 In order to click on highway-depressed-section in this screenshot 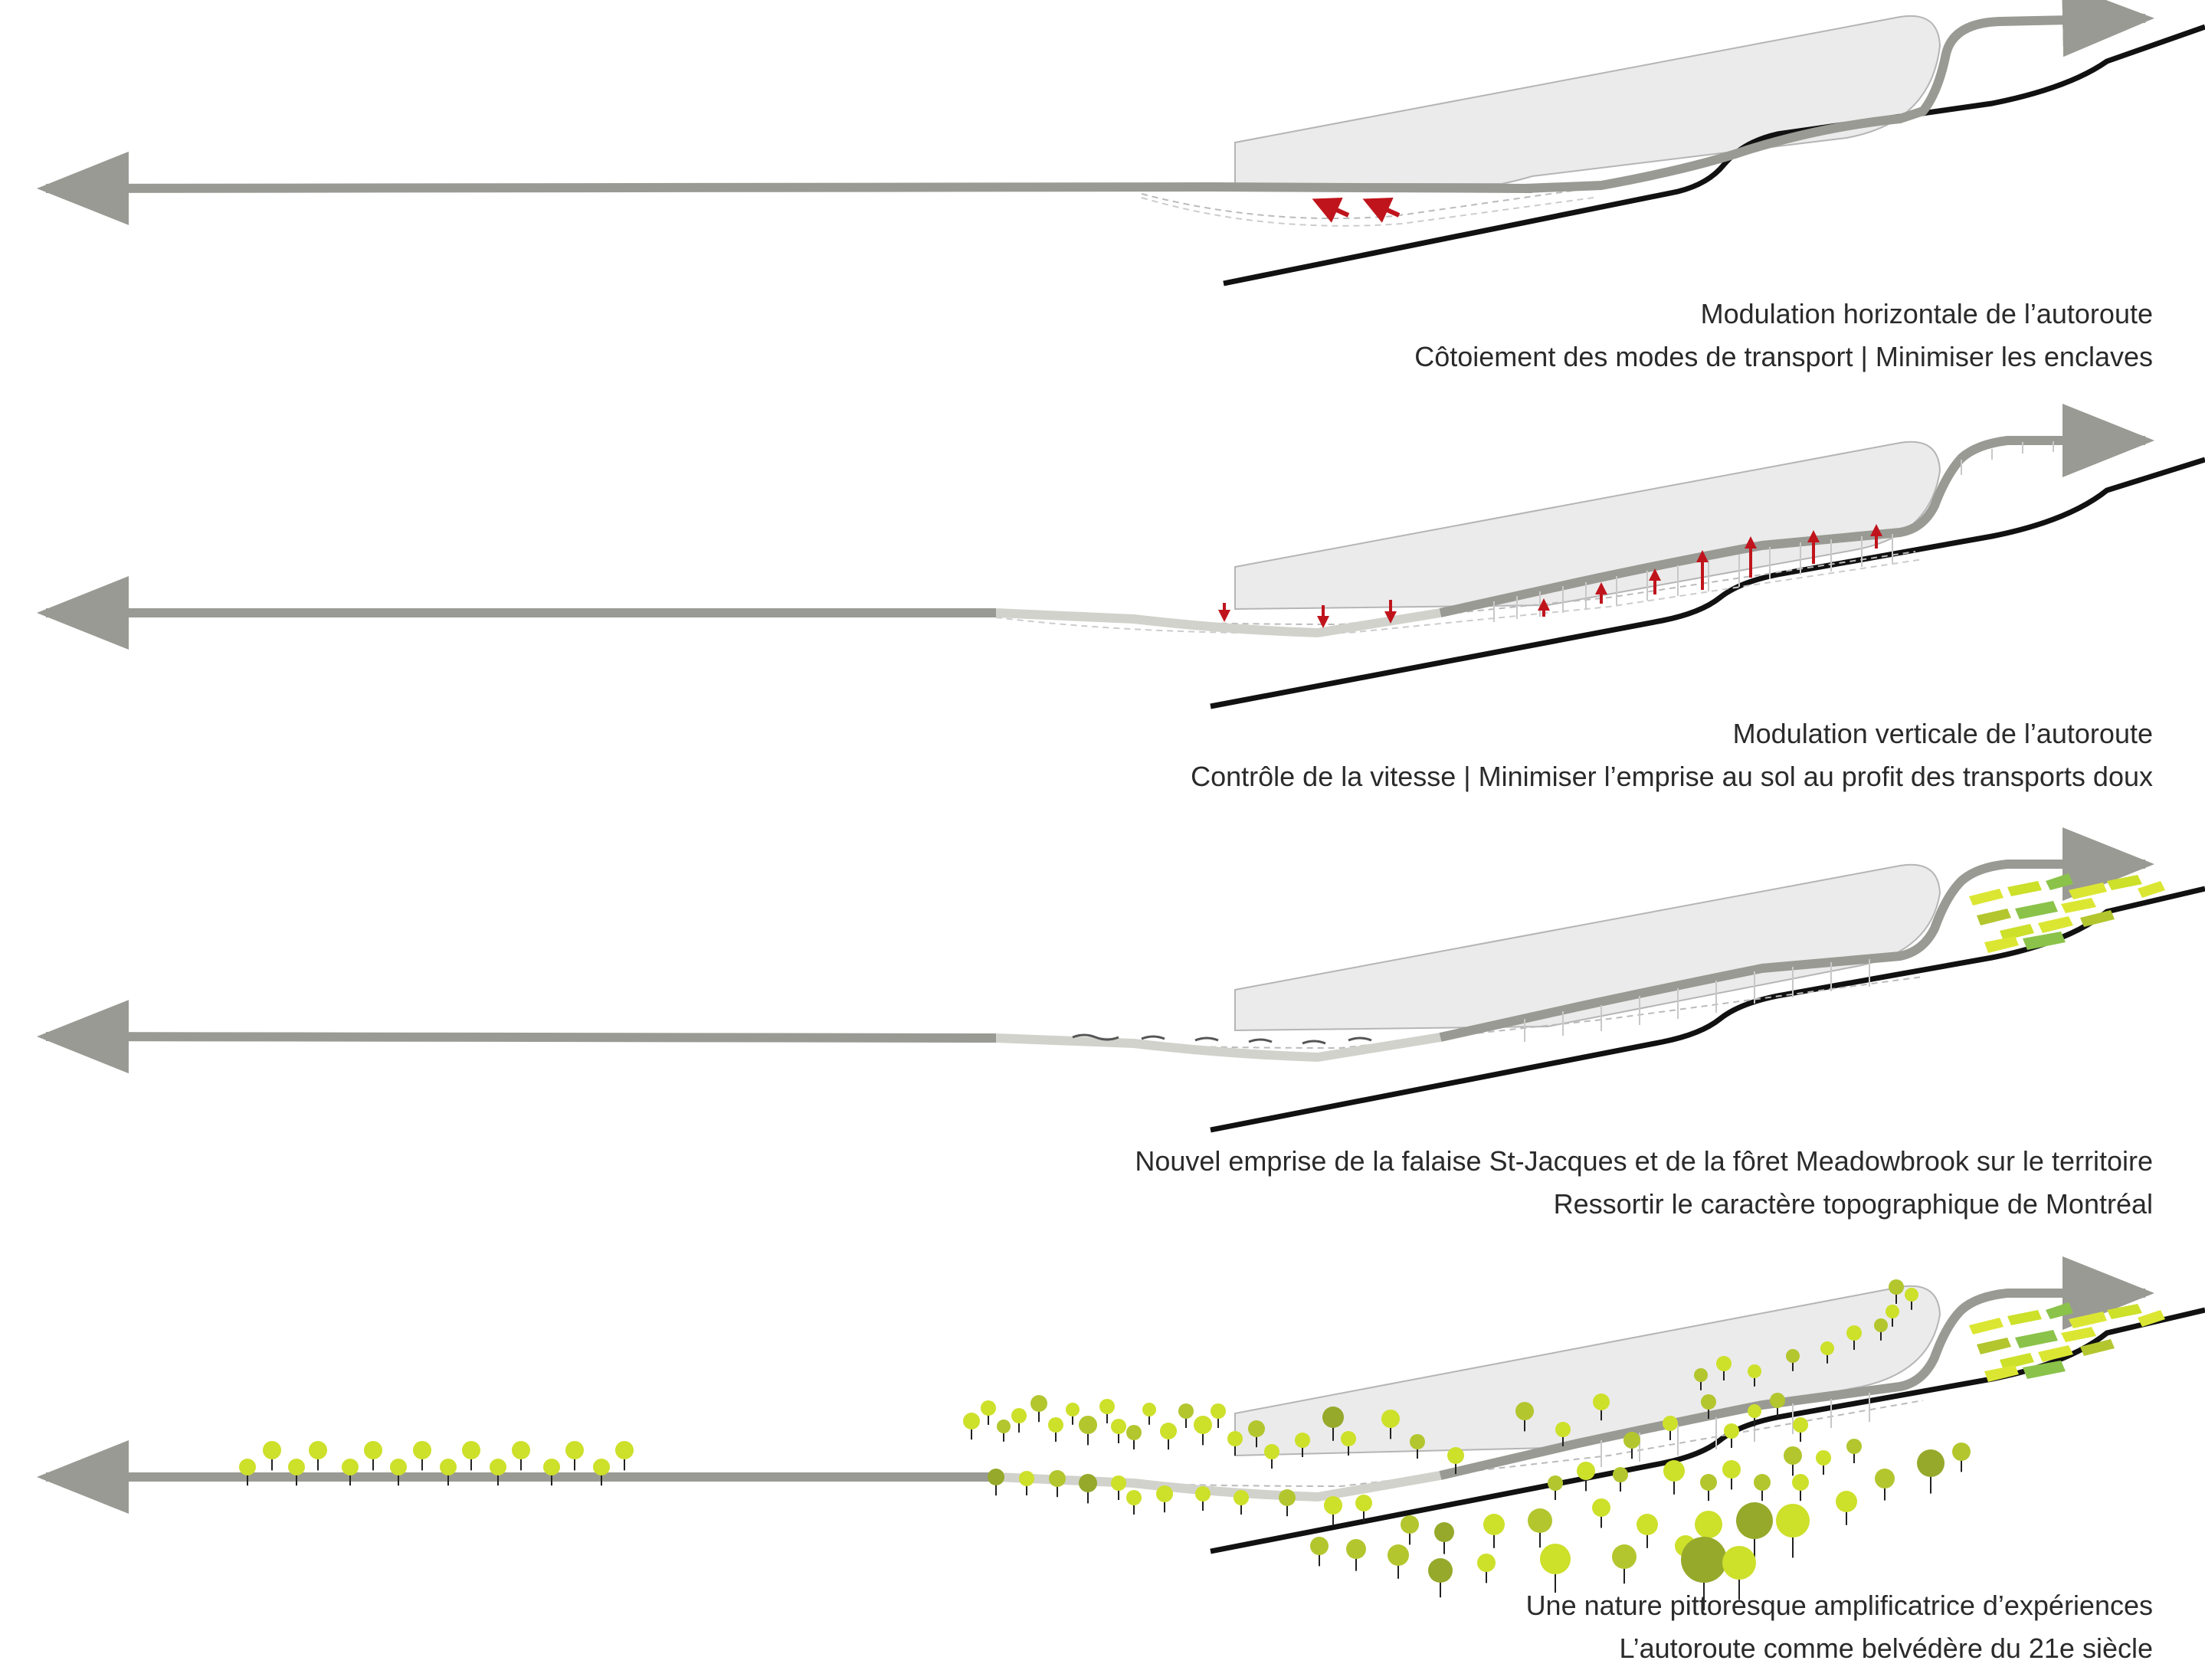, I will do `click(1219, 1486)`.